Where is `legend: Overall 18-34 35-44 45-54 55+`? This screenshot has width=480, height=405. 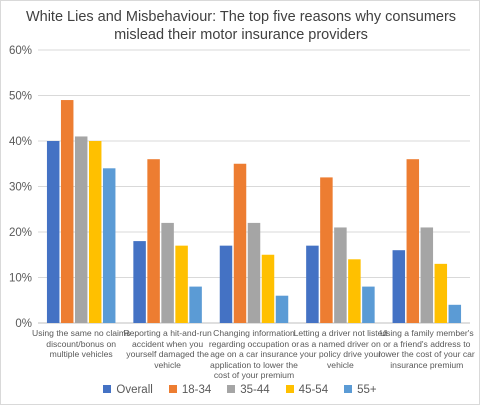
legend: Overall 18-34 35-44 45-54 55+ is located at coordinates (240, 390).